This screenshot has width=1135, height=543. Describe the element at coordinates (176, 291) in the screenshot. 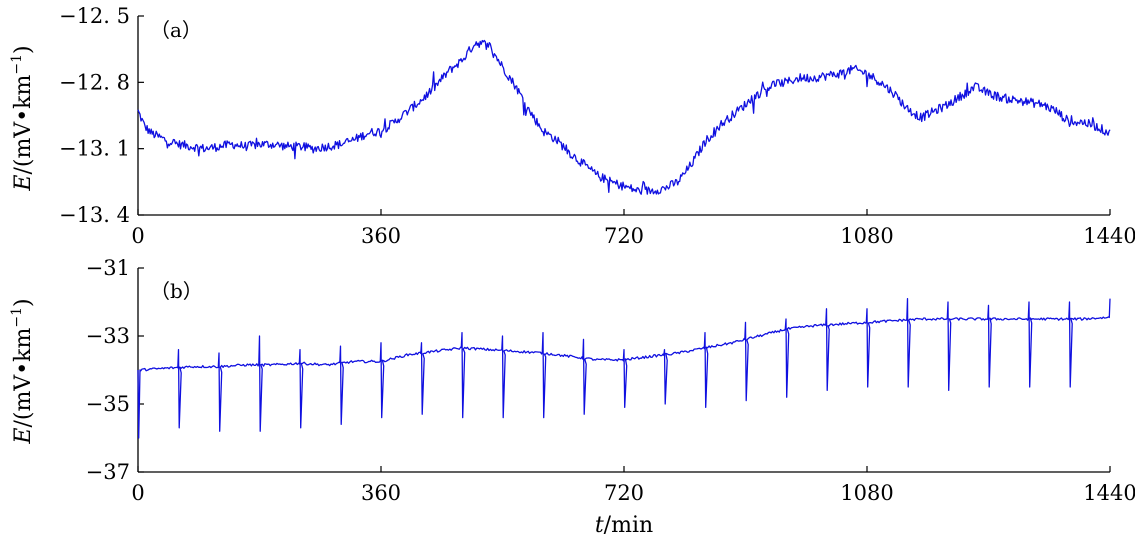

I see `panel-b-label: （b）` at that location.